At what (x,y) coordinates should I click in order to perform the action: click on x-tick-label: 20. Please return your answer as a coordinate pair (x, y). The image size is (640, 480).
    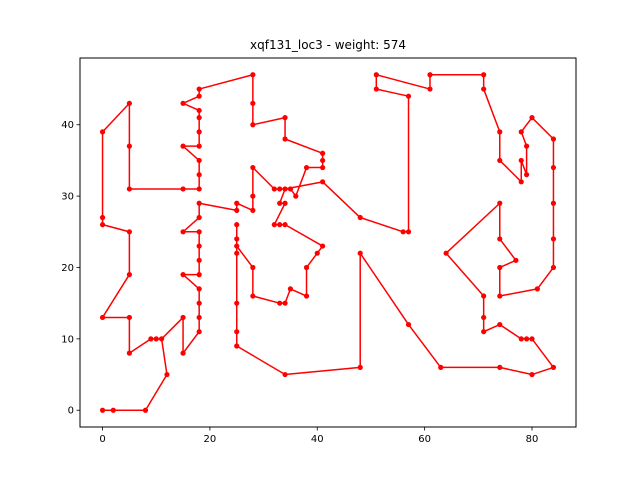
    Looking at the image, I should click on (210, 439).